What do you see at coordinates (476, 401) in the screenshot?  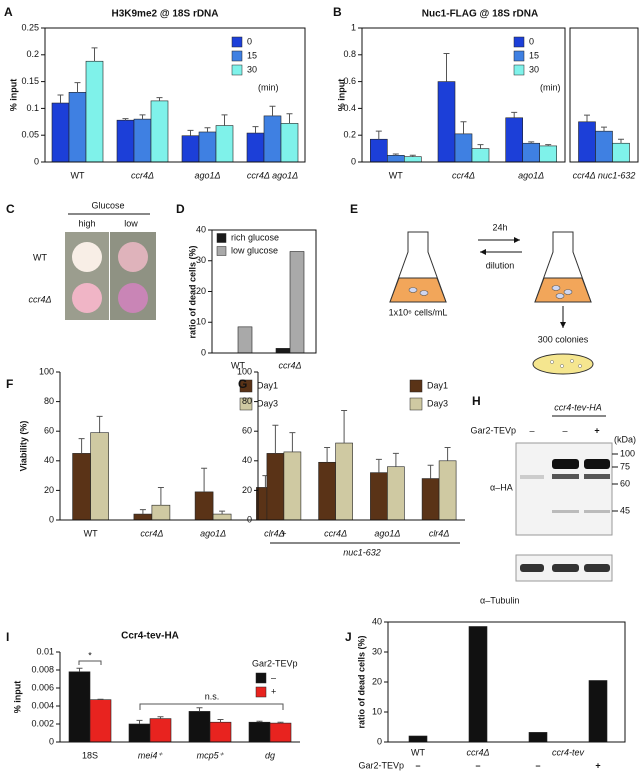 I see `panel-label: H` at bounding box center [476, 401].